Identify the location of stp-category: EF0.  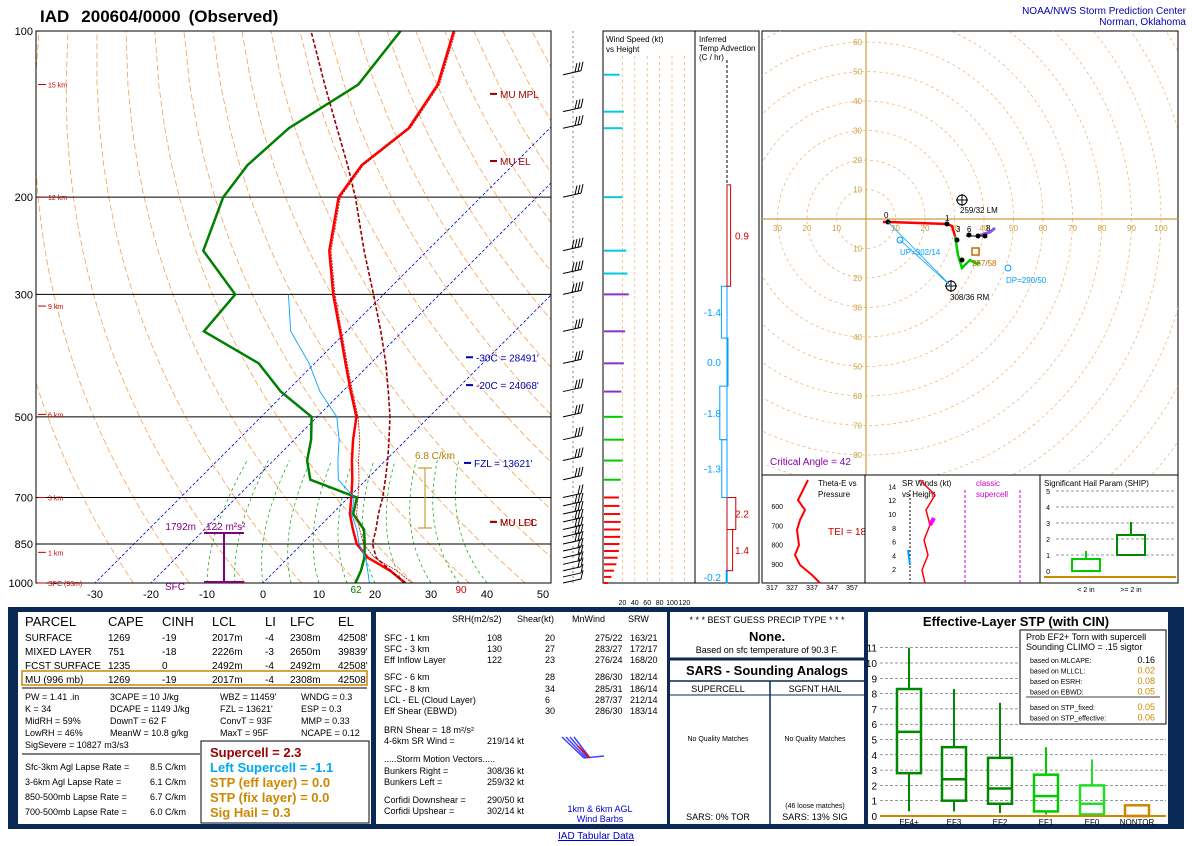
(1092, 822).